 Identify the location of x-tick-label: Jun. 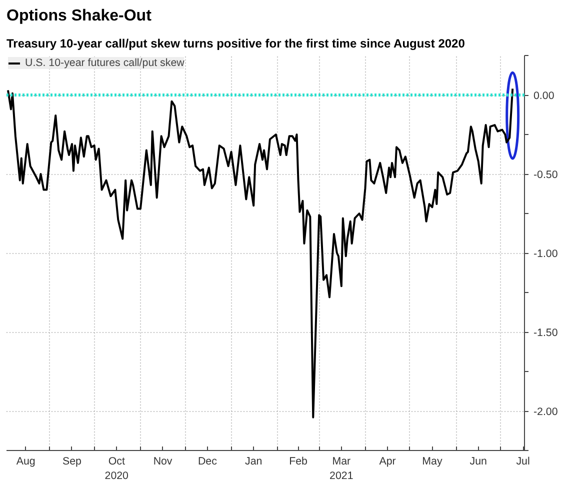
(479, 462).